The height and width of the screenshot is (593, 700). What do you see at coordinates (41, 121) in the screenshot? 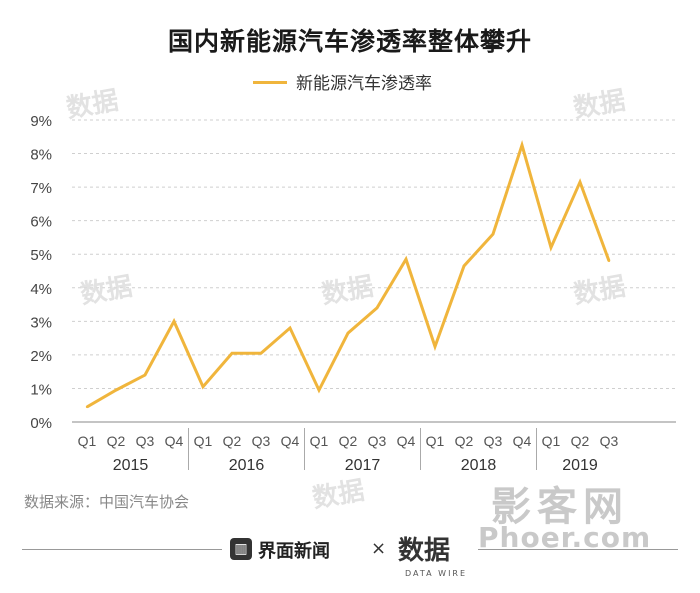
I see `y-tick-label: 9%` at bounding box center [41, 121].